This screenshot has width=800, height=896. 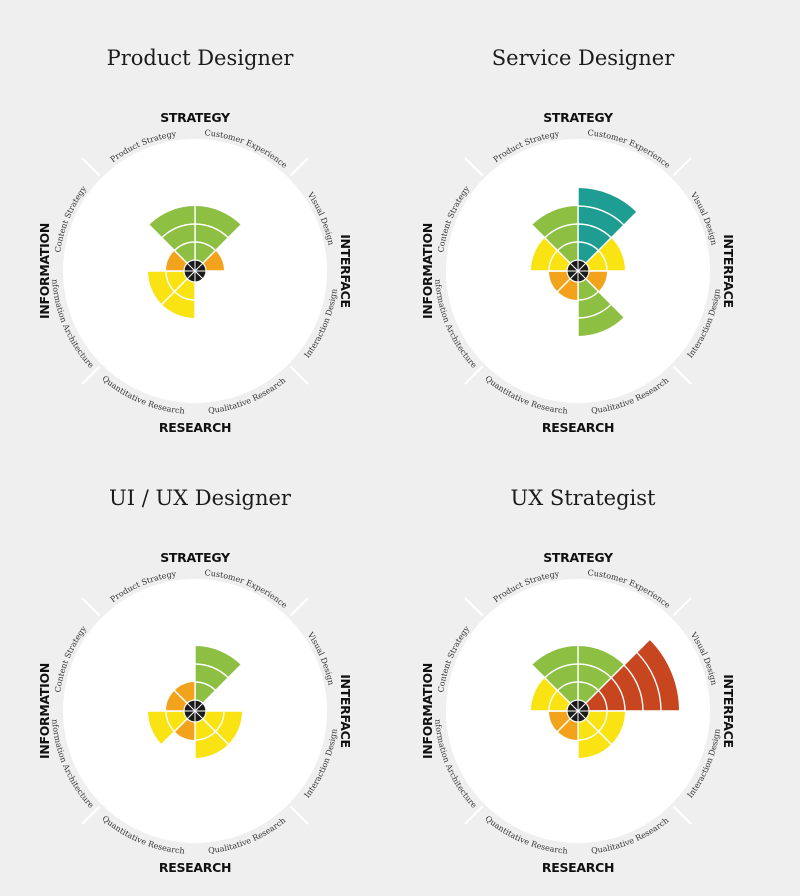 What do you see at coordinates (583, 498) in the screenshot?
I see `chart-title: UX Strategist` at bounding box center [583, 498].